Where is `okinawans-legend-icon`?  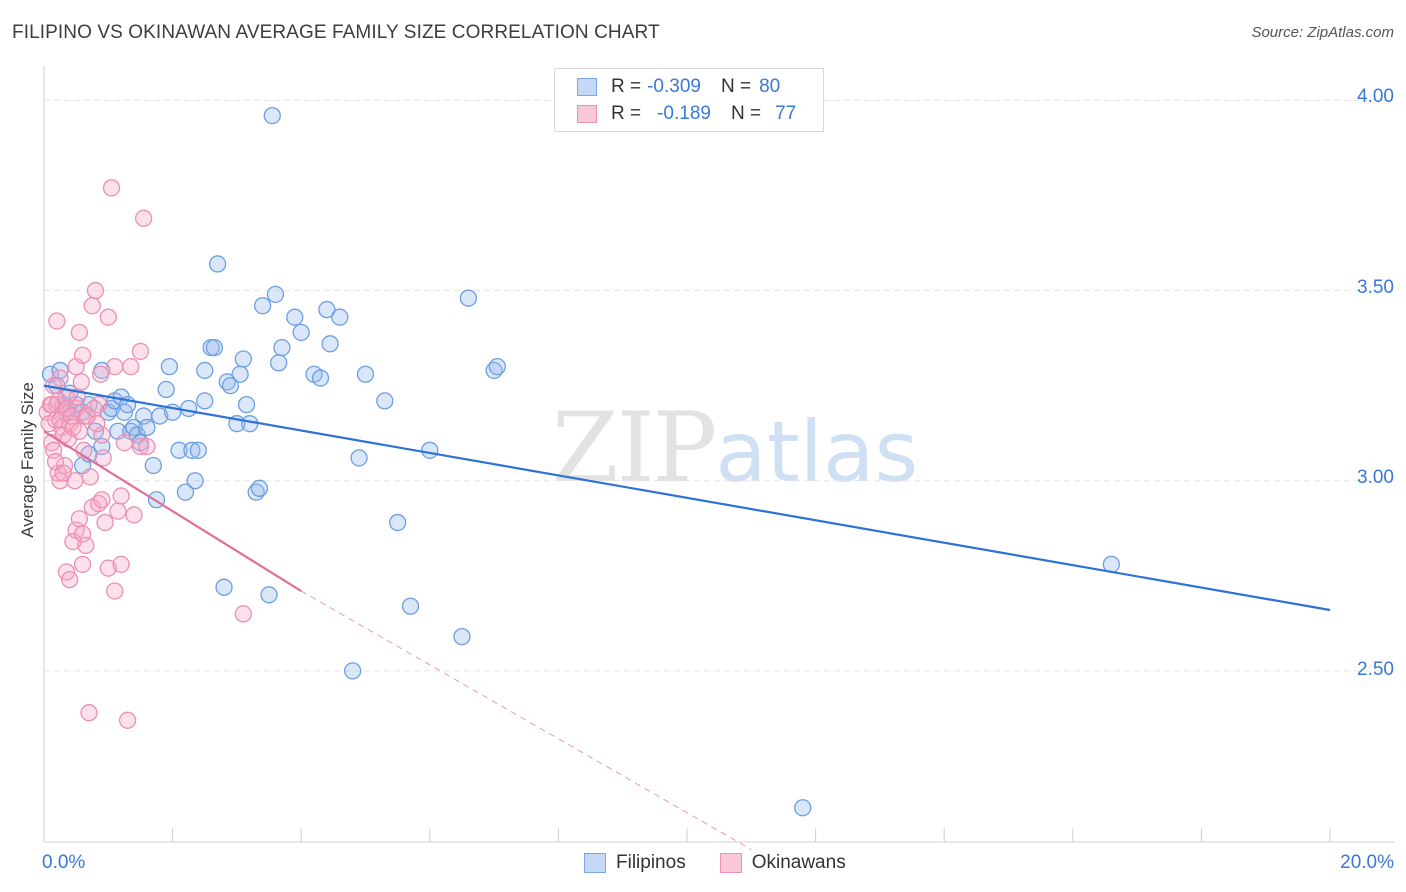
okinawans-legend-icon is located at coordinates (730, 863).